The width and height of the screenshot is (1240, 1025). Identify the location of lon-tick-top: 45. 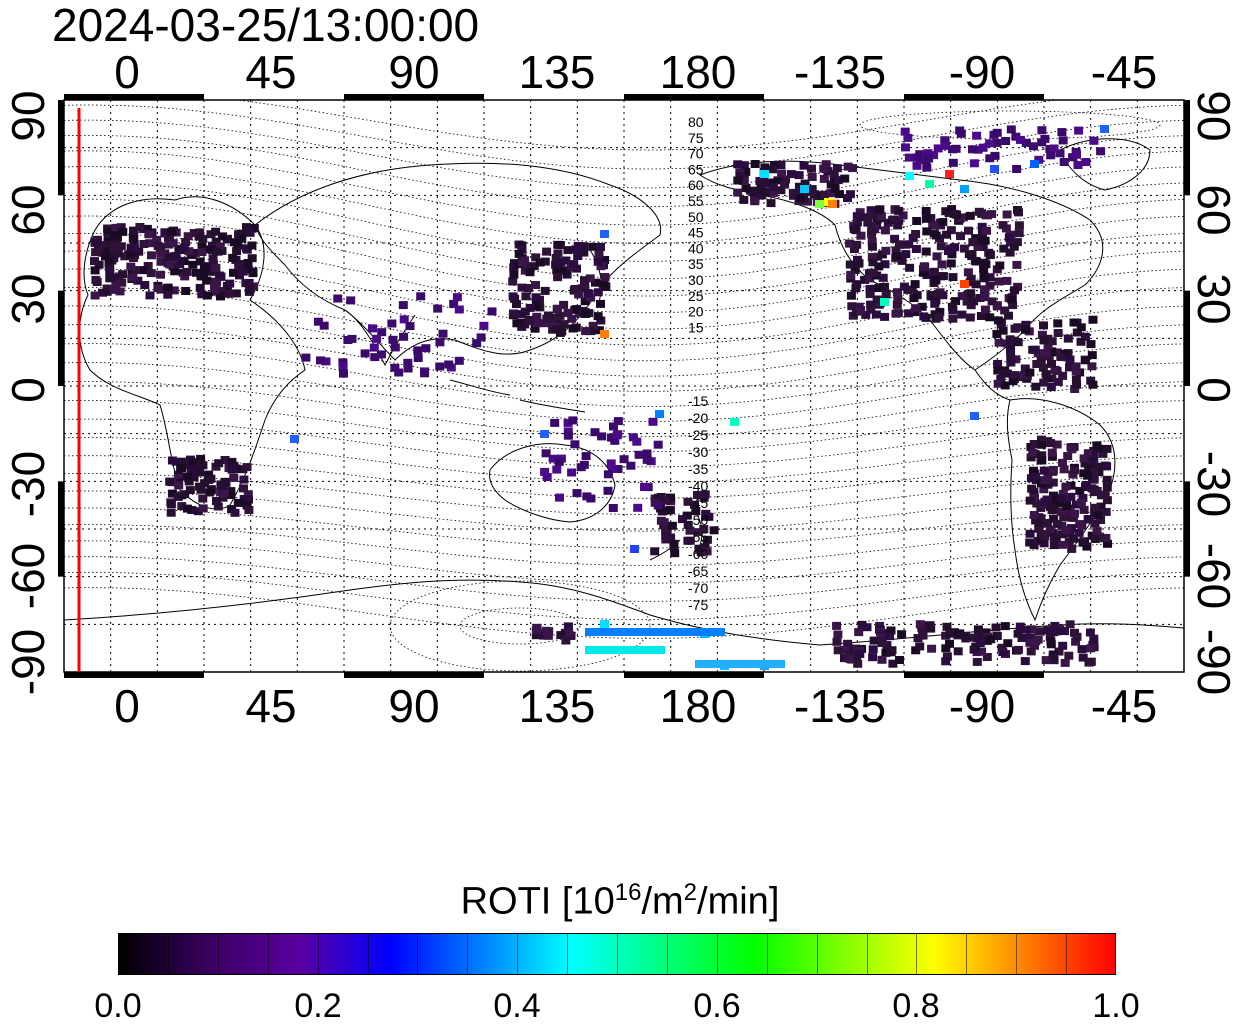
(271, 72).